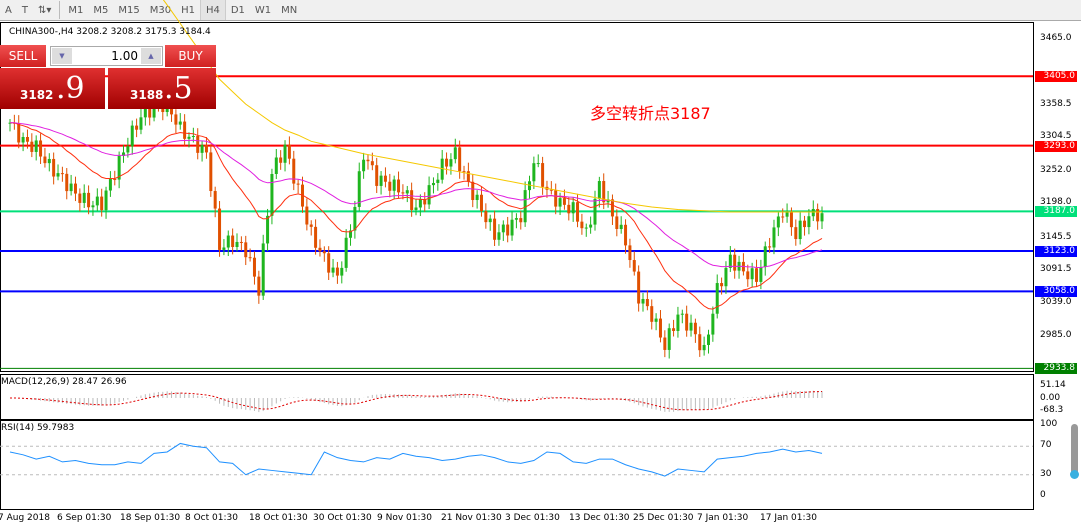  What do you see at coordinates (147, 95) in the screenshot?
I see `buy-price-main: 3188` at bounding box center [147, 95].